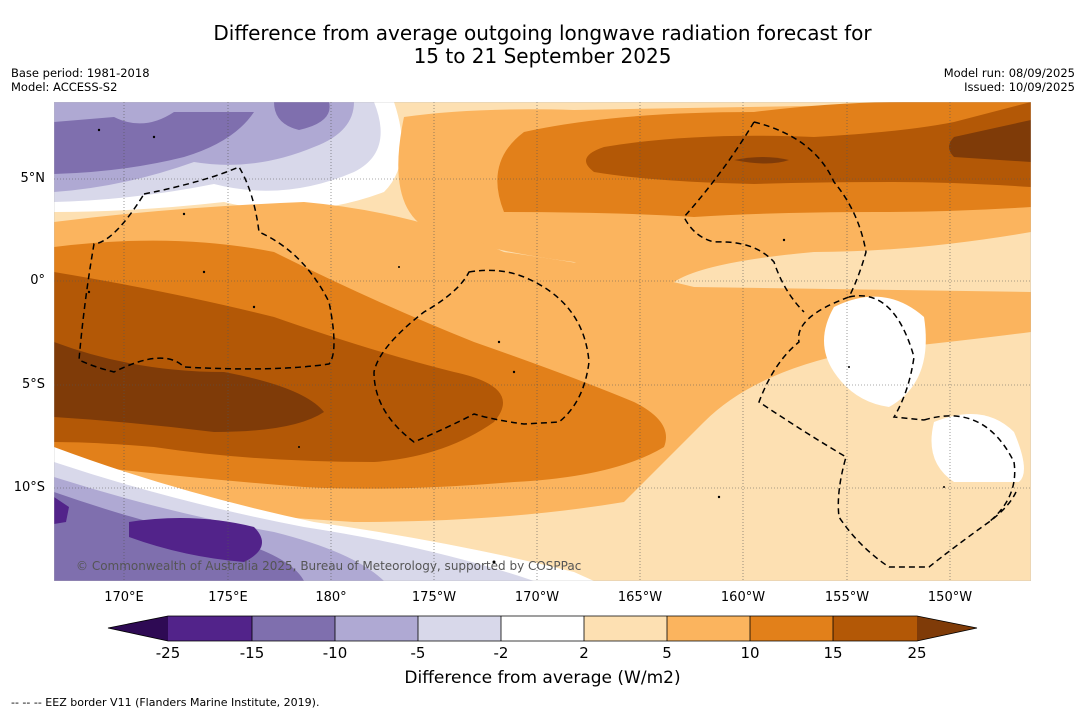 This screenshot has width=1085, height=713. What do you see at coordinates (434, 597) in the screenshot?
I see `lon-label: 175°W` at bounding box center [434, 597].